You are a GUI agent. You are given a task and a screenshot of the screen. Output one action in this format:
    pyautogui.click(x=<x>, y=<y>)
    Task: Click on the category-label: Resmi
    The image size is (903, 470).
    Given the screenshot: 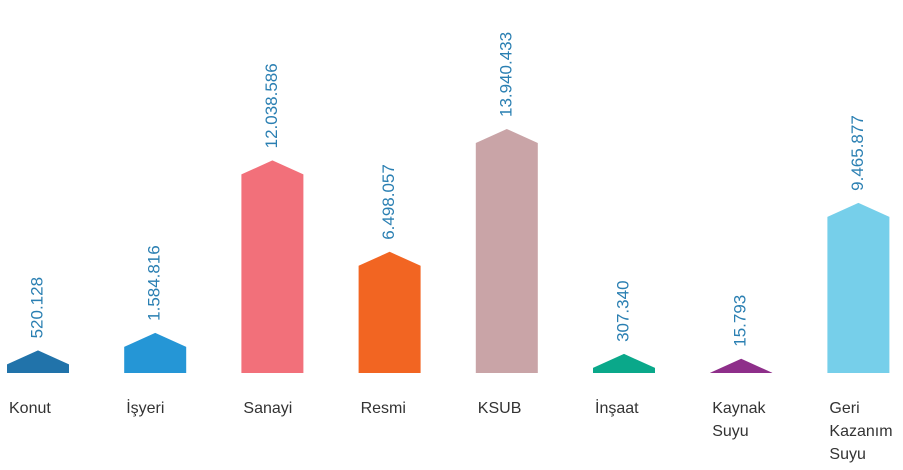 What is the action you would take?
    pyautogui.click(x=383, y=408)
    